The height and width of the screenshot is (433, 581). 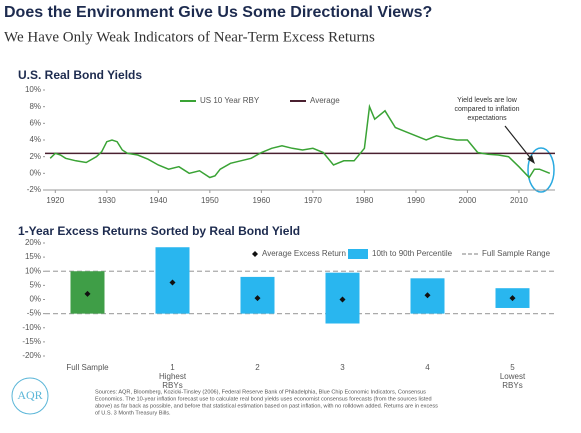 What do you see at coordinates (80, 75) in the screenshot?
I see `chart-title: U.S. Real Bond Yields` at bounding box center [80, 75].